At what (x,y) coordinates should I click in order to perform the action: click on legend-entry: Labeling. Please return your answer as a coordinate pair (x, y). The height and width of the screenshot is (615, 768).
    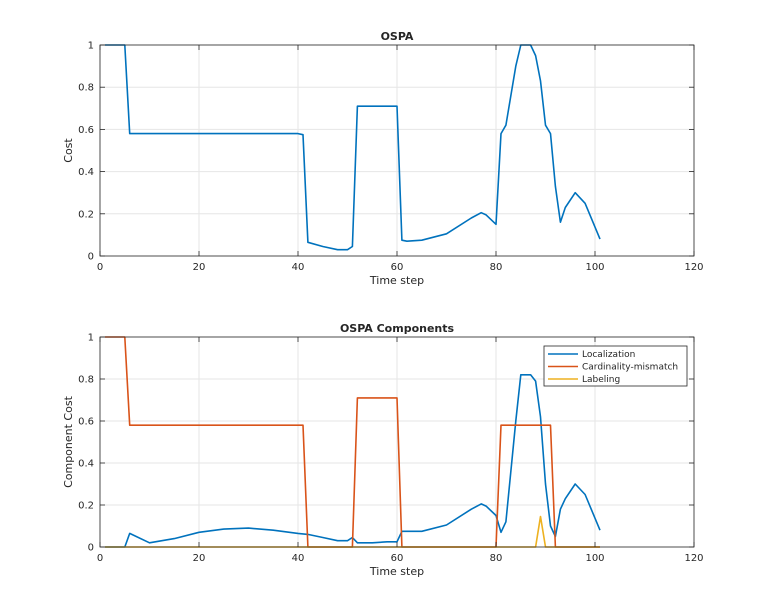
    Looking at the image, I should click on (601, 380).